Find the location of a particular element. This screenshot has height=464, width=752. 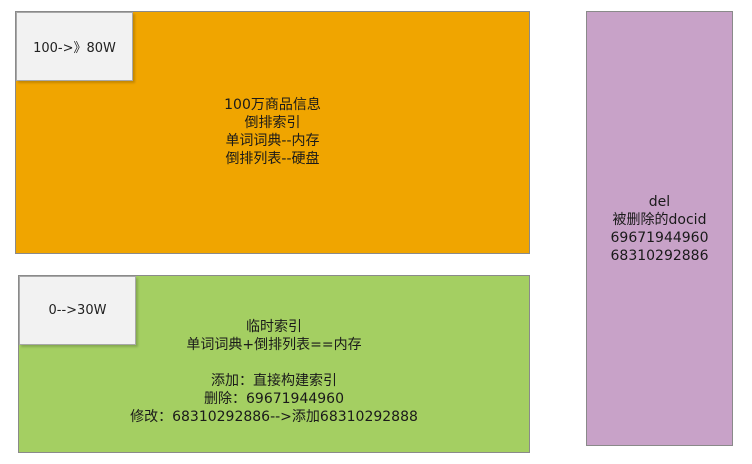

main-index-range-label: 100->》80W is located at coordinates (74, 48).